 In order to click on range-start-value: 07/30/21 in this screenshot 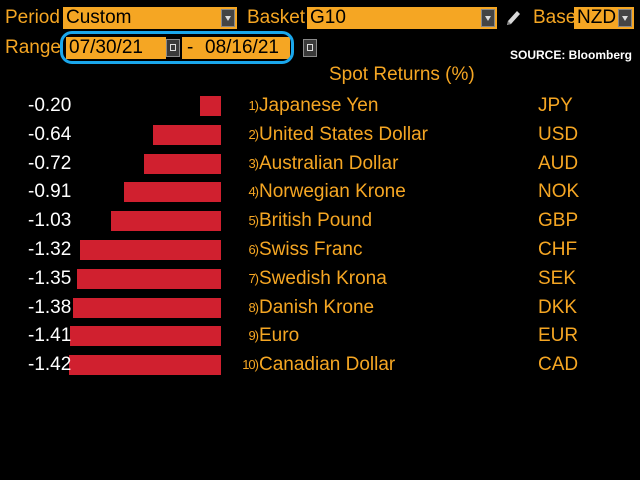, I will do `click(106, 47)`.